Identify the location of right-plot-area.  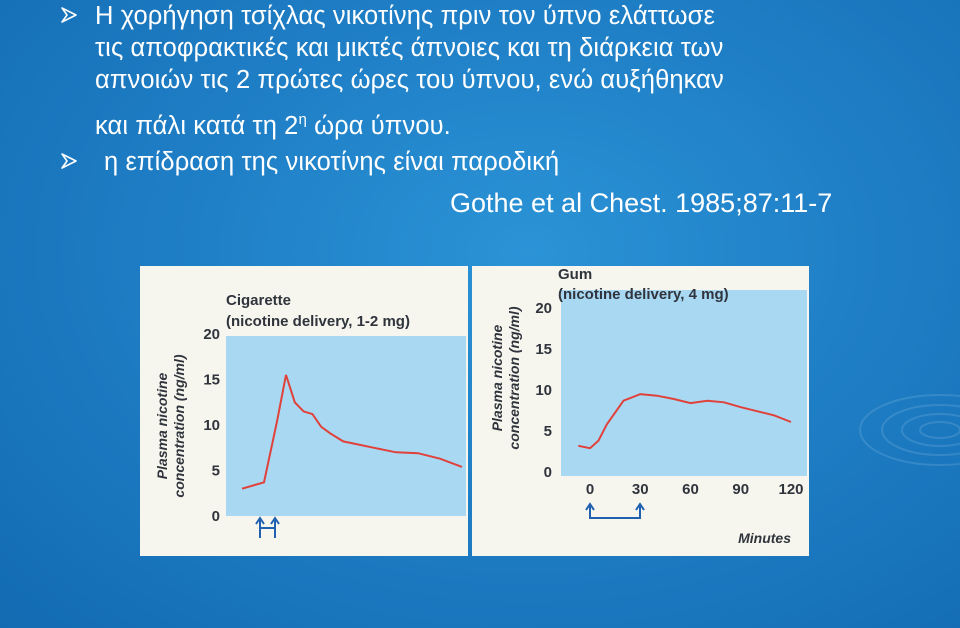
(684, 383).